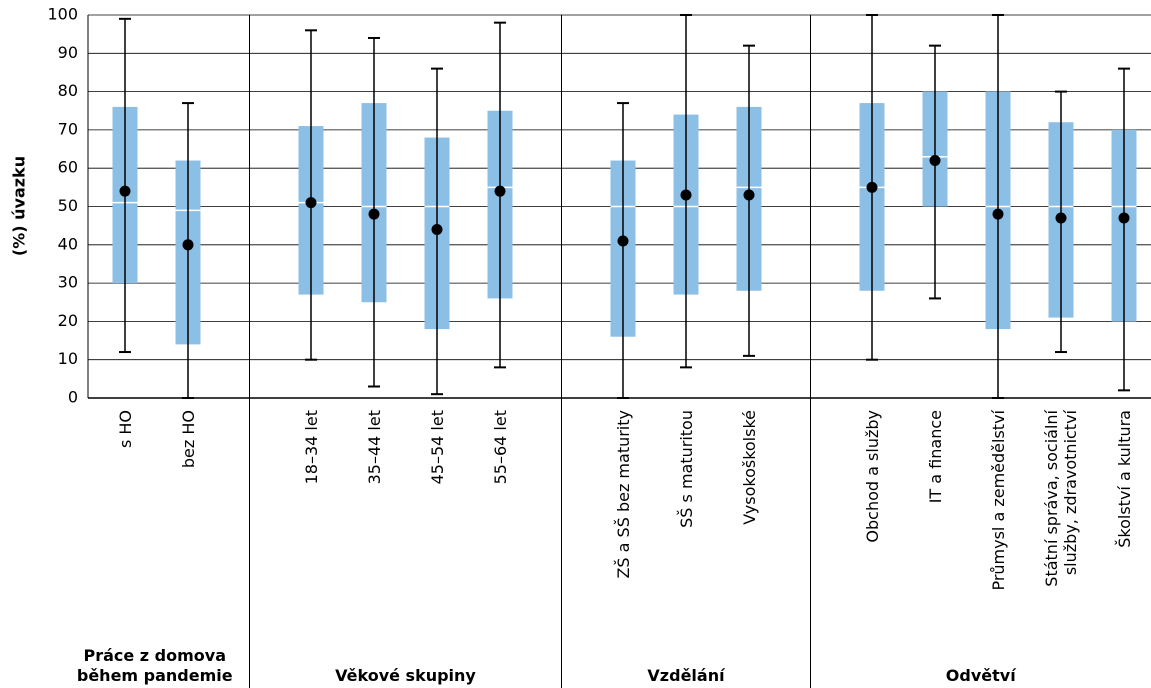 The image size is (1151, 688). I want to click on y-tick-label: 60, so click(68, 167).